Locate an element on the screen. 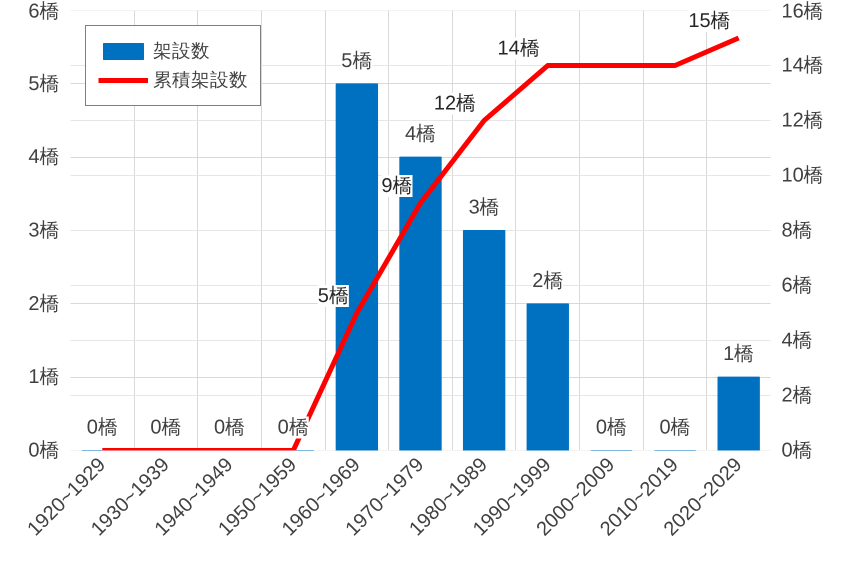  data-label: 9橋 is located at coordinates (396, 186).